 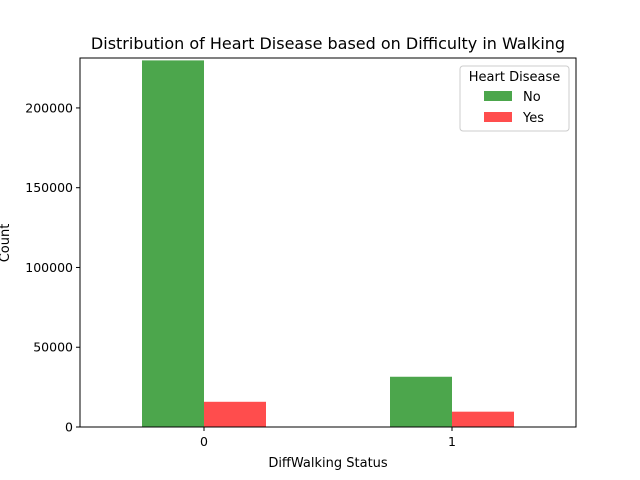 I want to click on y-tick-label: 200000, so click(x=49, y=107).